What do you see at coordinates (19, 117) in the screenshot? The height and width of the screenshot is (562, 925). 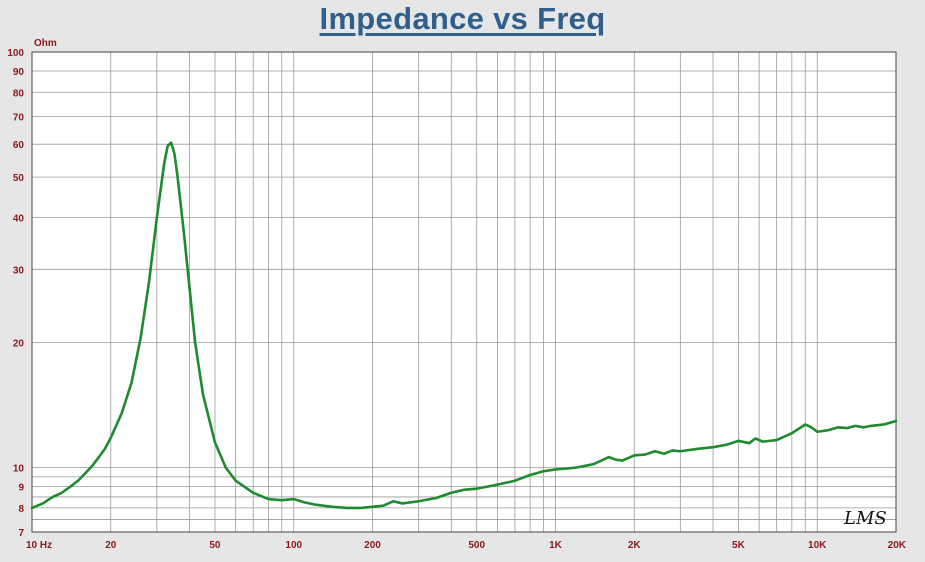 I see `y-tick-label: 70` at bounding box center [19, 117].